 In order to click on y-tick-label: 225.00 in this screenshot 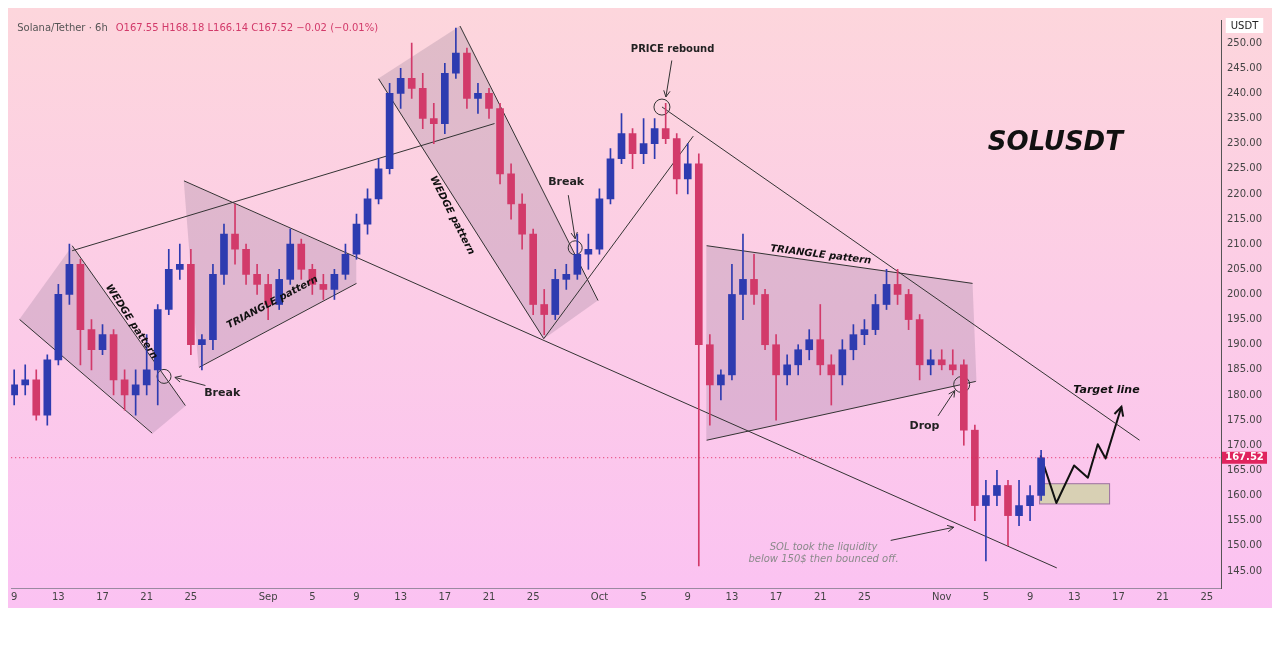, I will do `click(1245, 168)`.